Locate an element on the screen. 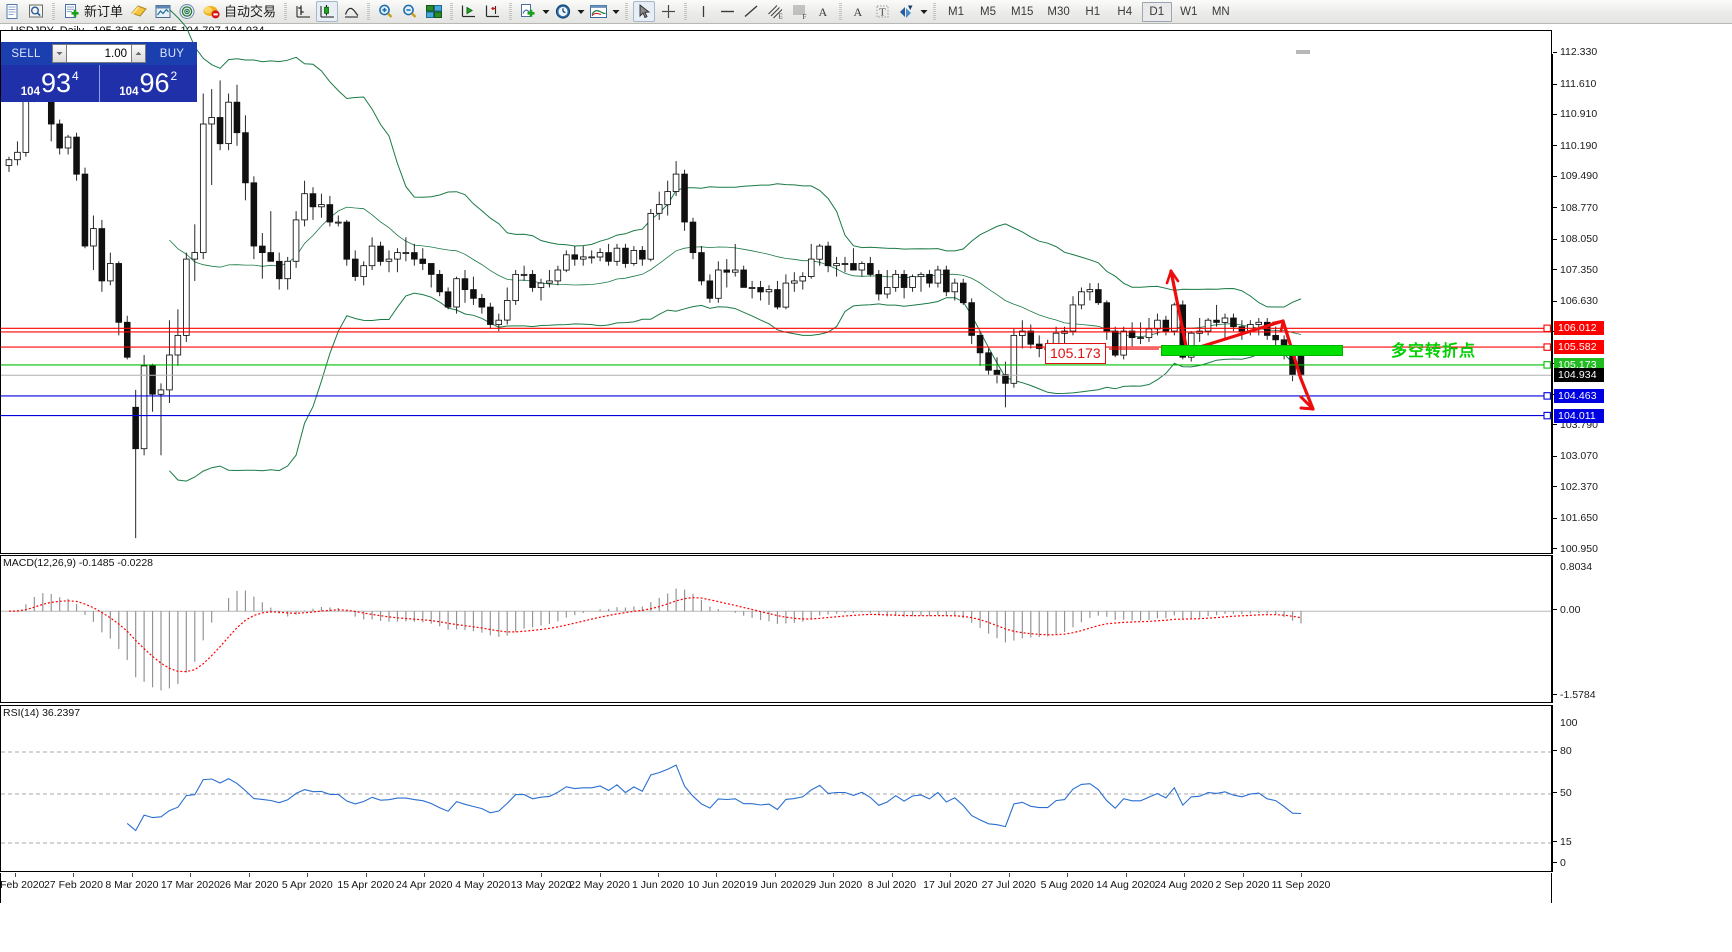  period-dropdown-icon is located at coordinates (580, 11).